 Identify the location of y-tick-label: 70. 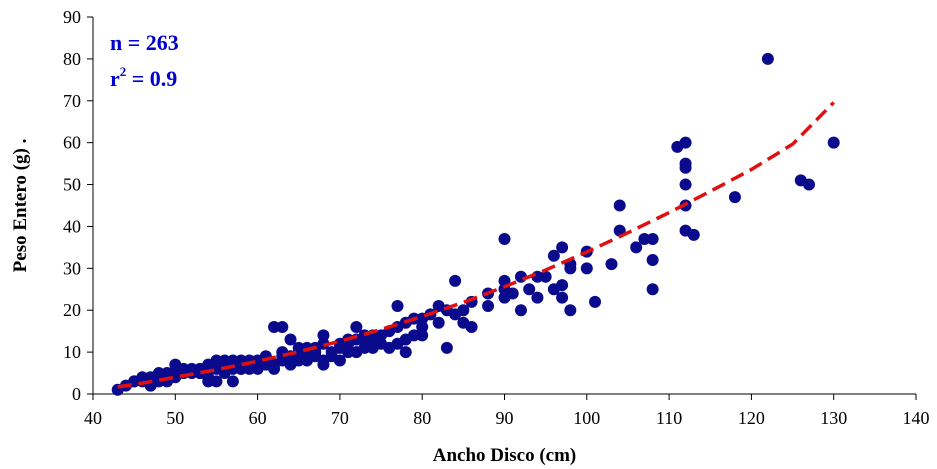
(72, 101).